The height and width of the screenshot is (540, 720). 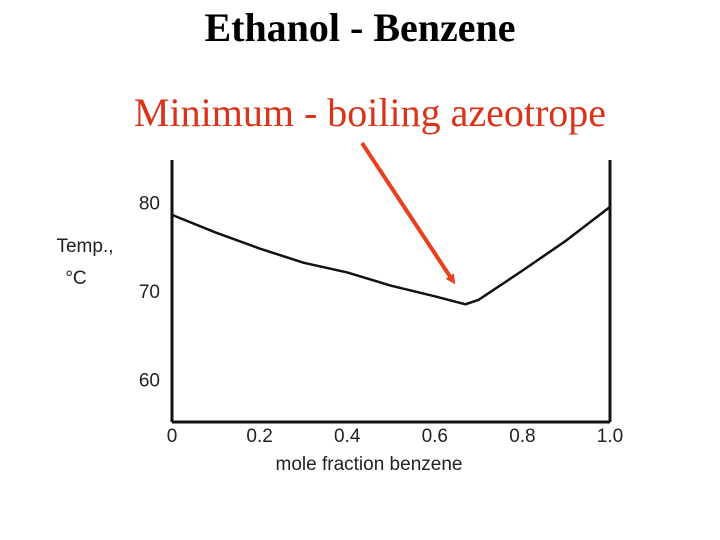 What do you see at coordinates (149, 292) in the screenshot?
I see `y-tick-label: 70` at bounding box center [149, 292].